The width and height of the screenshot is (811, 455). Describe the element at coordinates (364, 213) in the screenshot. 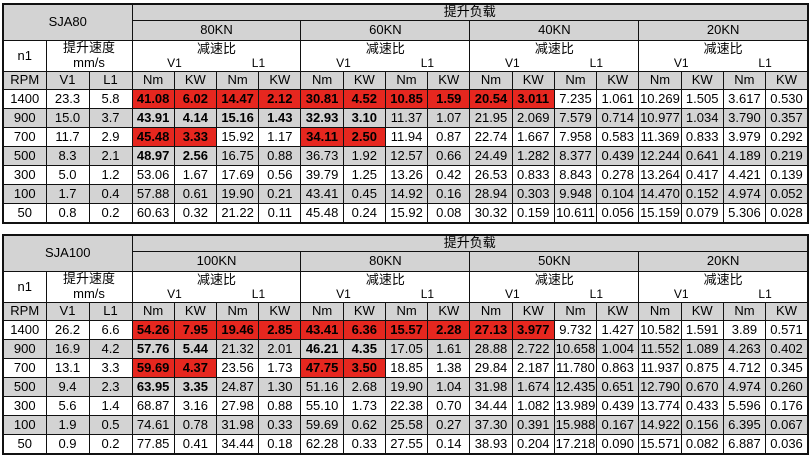

I see `value-cell: 0.24` at that location.